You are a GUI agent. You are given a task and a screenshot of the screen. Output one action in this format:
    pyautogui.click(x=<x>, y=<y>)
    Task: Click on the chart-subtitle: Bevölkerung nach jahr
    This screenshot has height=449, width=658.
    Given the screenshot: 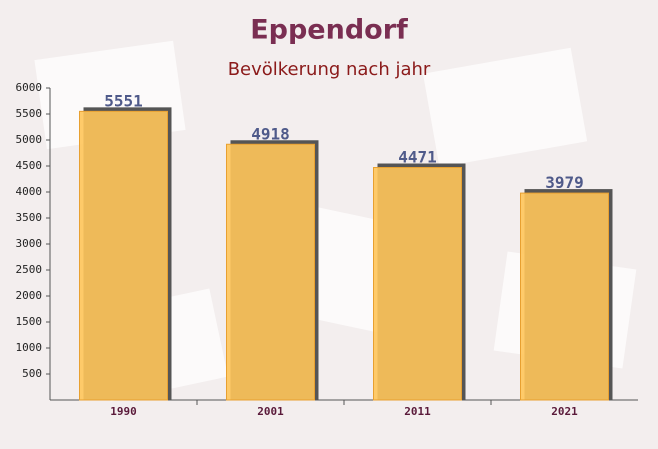 What is the action you would take?
    pyautogui.click(x=329, y=69)
    